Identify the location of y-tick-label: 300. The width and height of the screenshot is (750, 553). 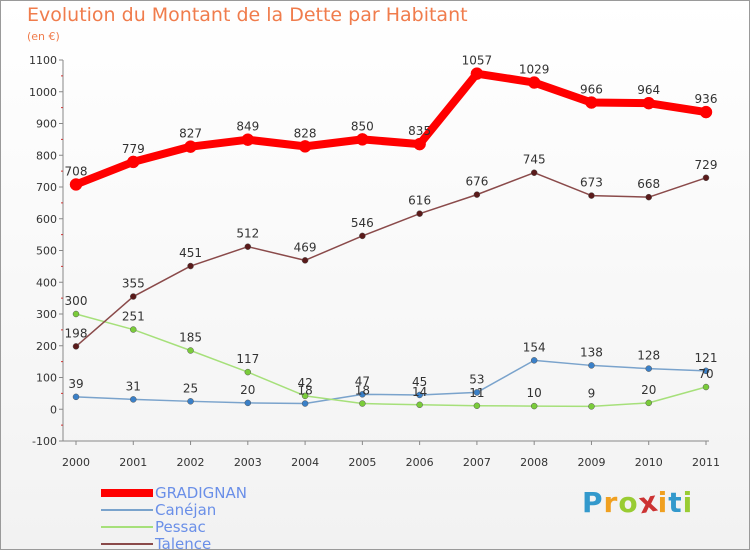
(46, 314).